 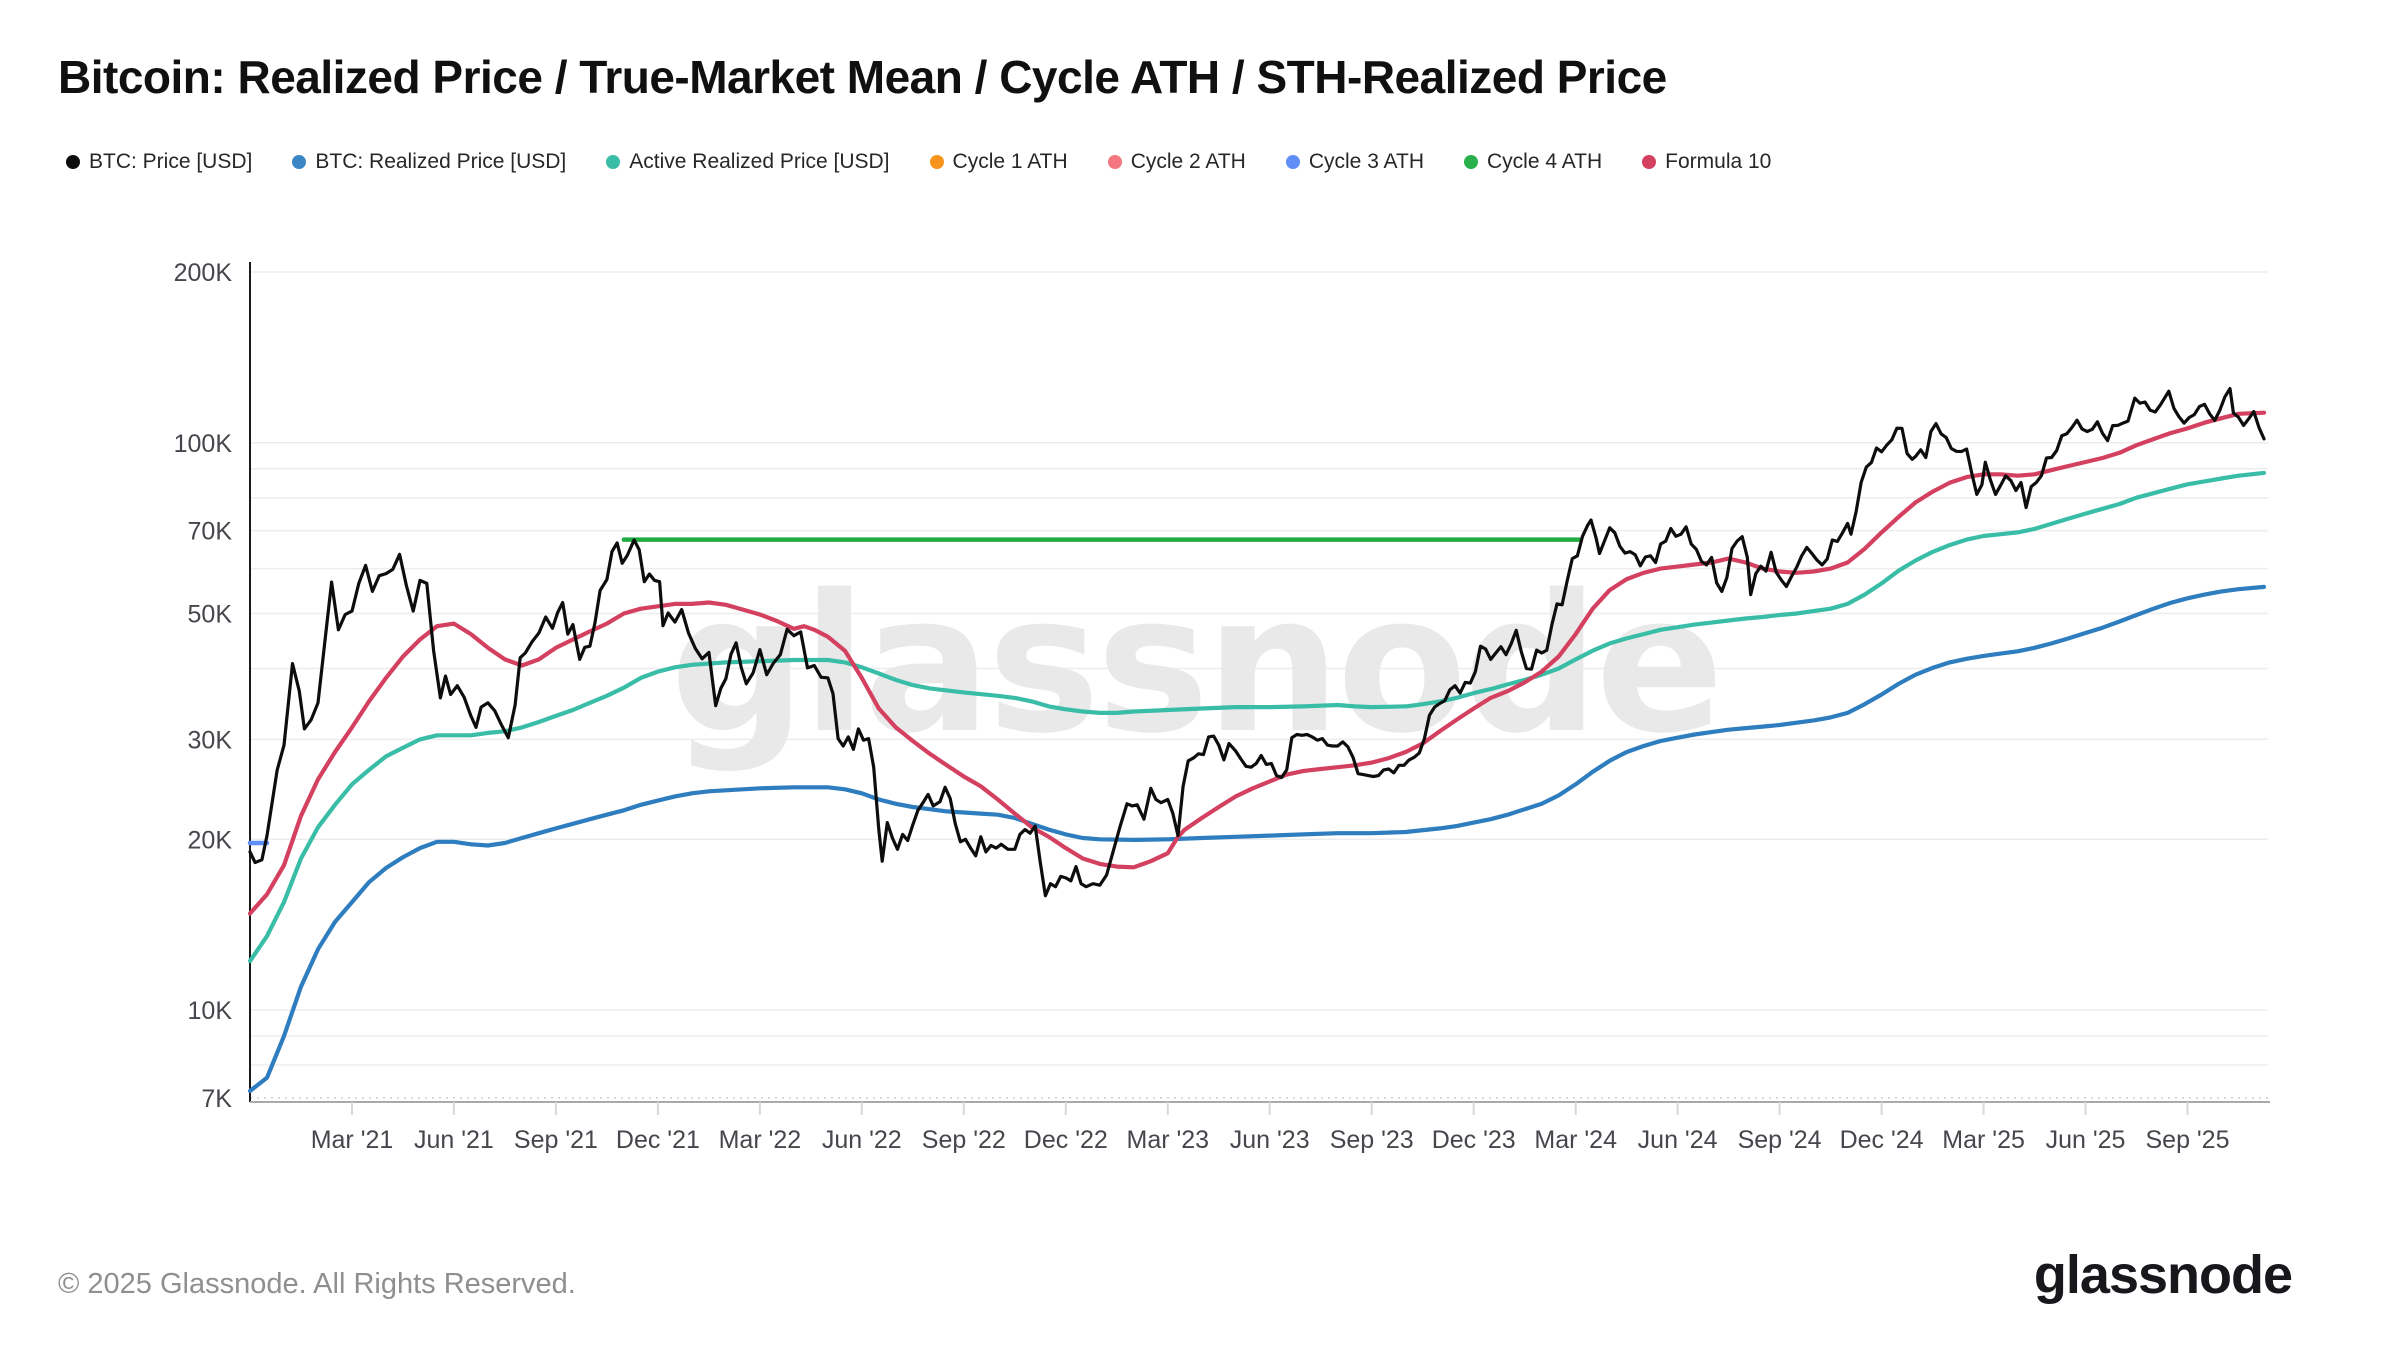 What do you see at coordinates (1882, 1140) in the screenshot?
I see `x-axis-tick-label: Dec '24` at bounding box center [1882, 1140].